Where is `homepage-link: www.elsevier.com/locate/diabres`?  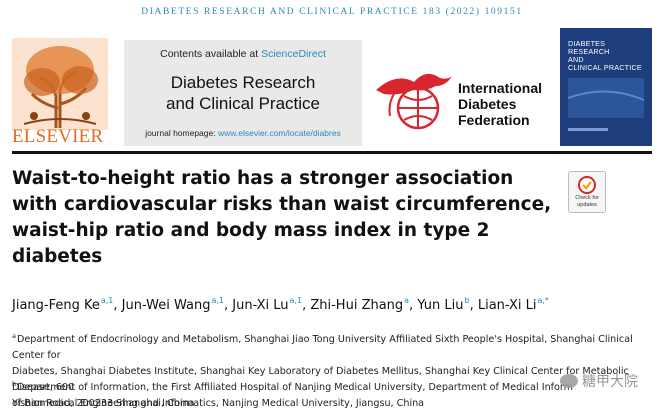 homepage-link: www.elsevier.com/locate/diabres is located at coordinates (279, 133).